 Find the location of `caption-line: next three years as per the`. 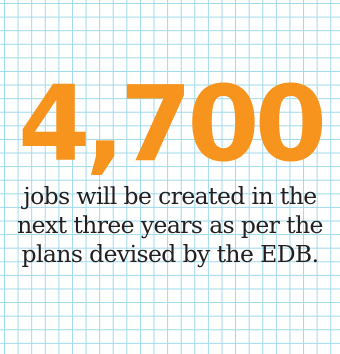

caption-line: next three years as per the is located at coordinates (170, 225).